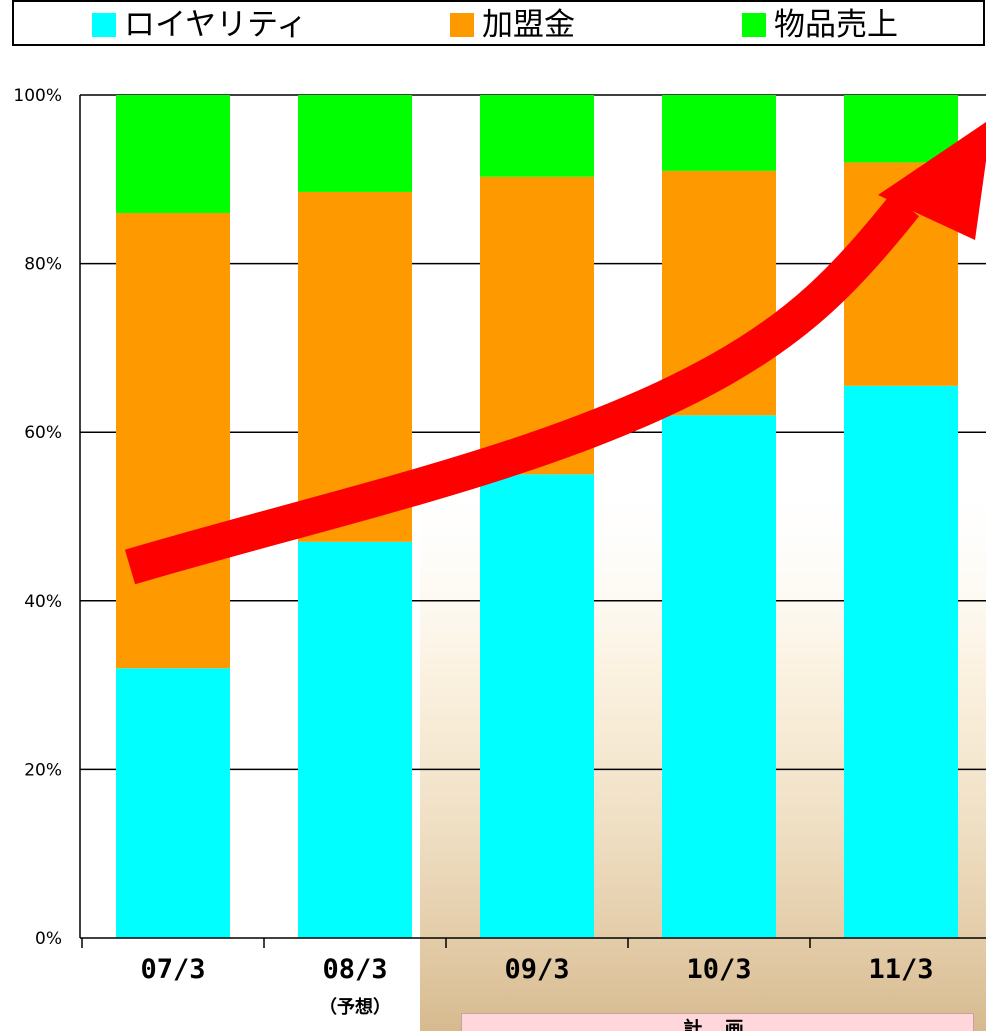 This screenshot has width=986, height=1031. I want to click on y-tick-label: 80%, so click(43, 265).